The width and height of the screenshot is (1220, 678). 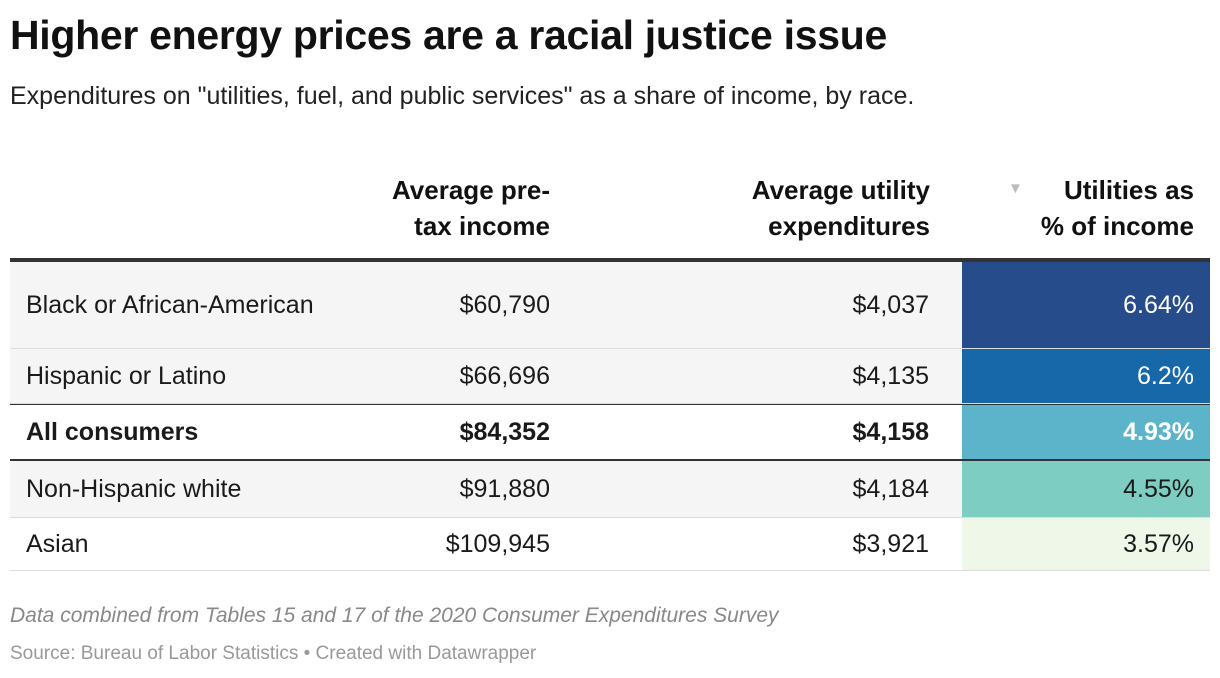 What do you see at coordinates (1086, 376) in the screenshot?
I see `share-cell: 6.2%` at bounding box center [1086, 376].